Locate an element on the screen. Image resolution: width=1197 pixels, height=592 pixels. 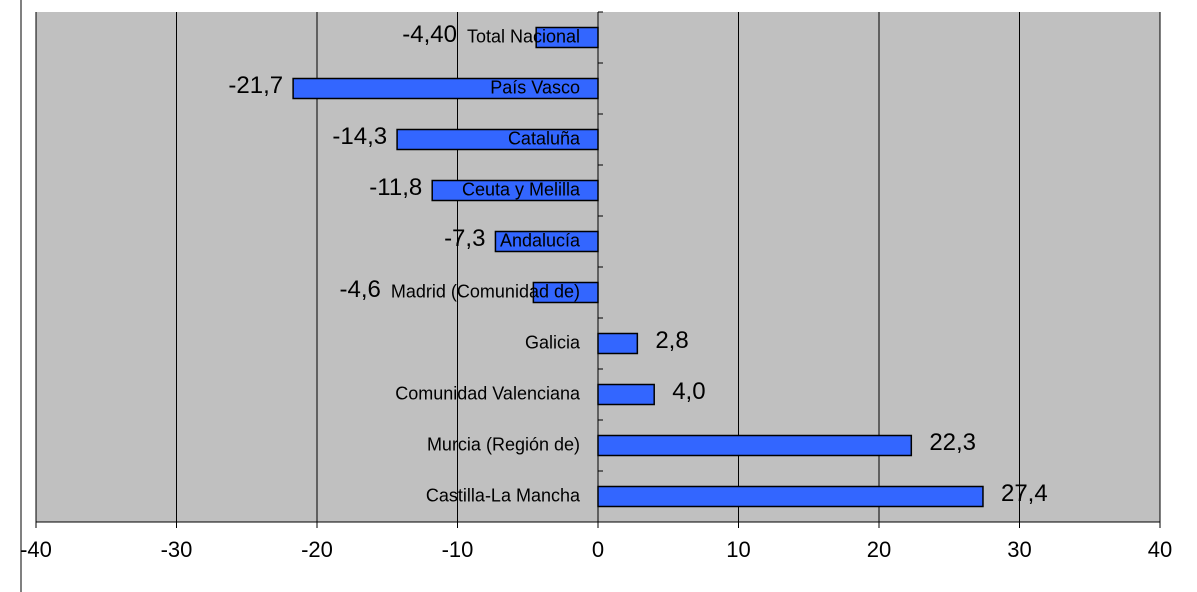
category-label: Comunidad Valenciana is located at coordinates (488, 393).